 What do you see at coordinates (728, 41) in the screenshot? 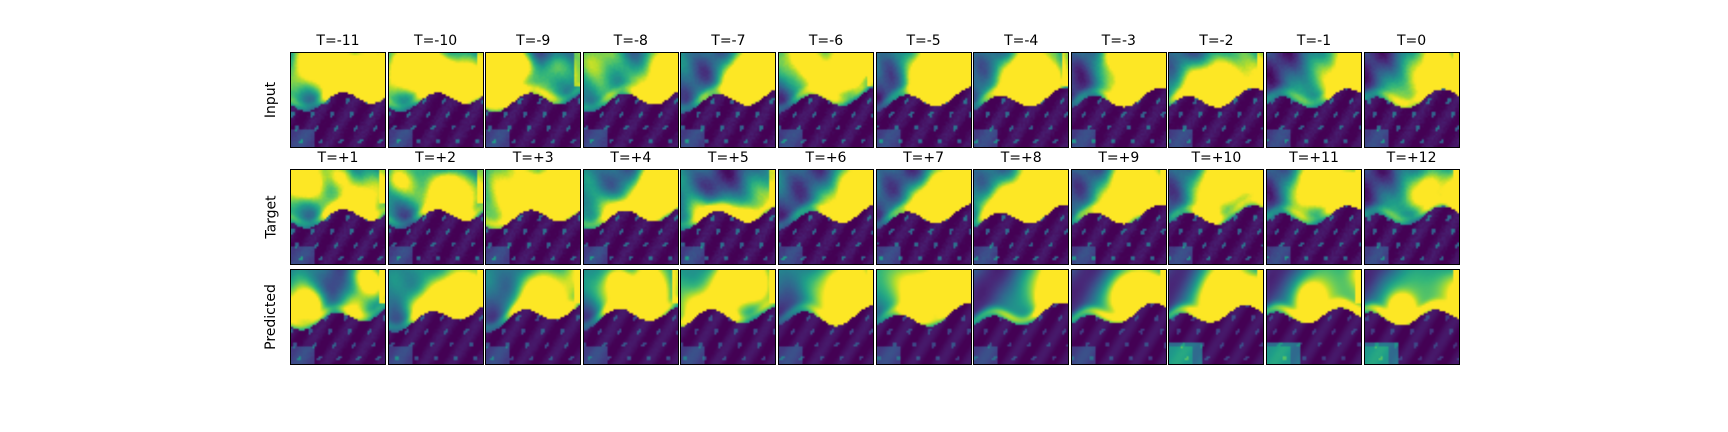
I see `frame-title: T=-7` at bounding box center [728, 41].